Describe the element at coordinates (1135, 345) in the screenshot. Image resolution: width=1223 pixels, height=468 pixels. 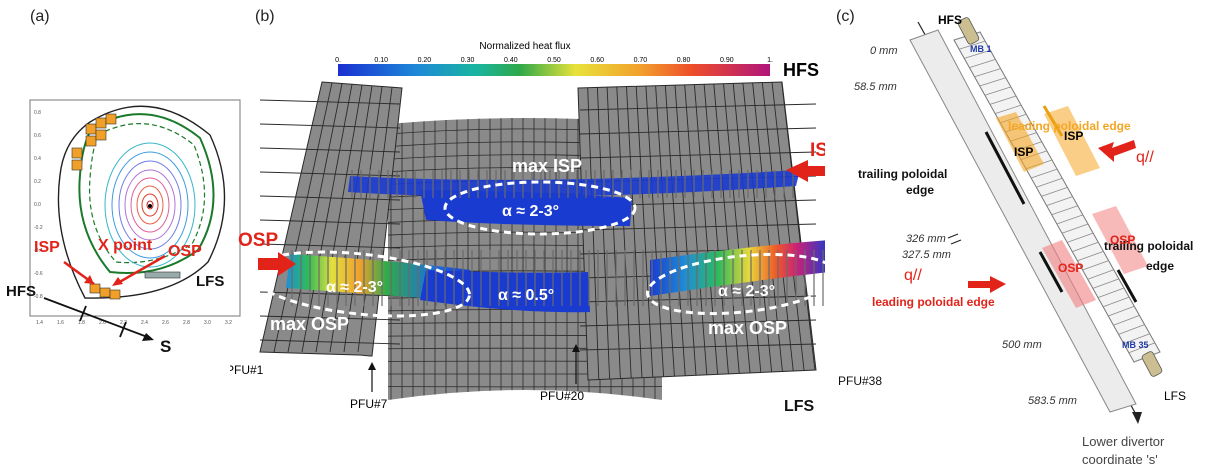
I see `mb35-label: MB 35` at that location.